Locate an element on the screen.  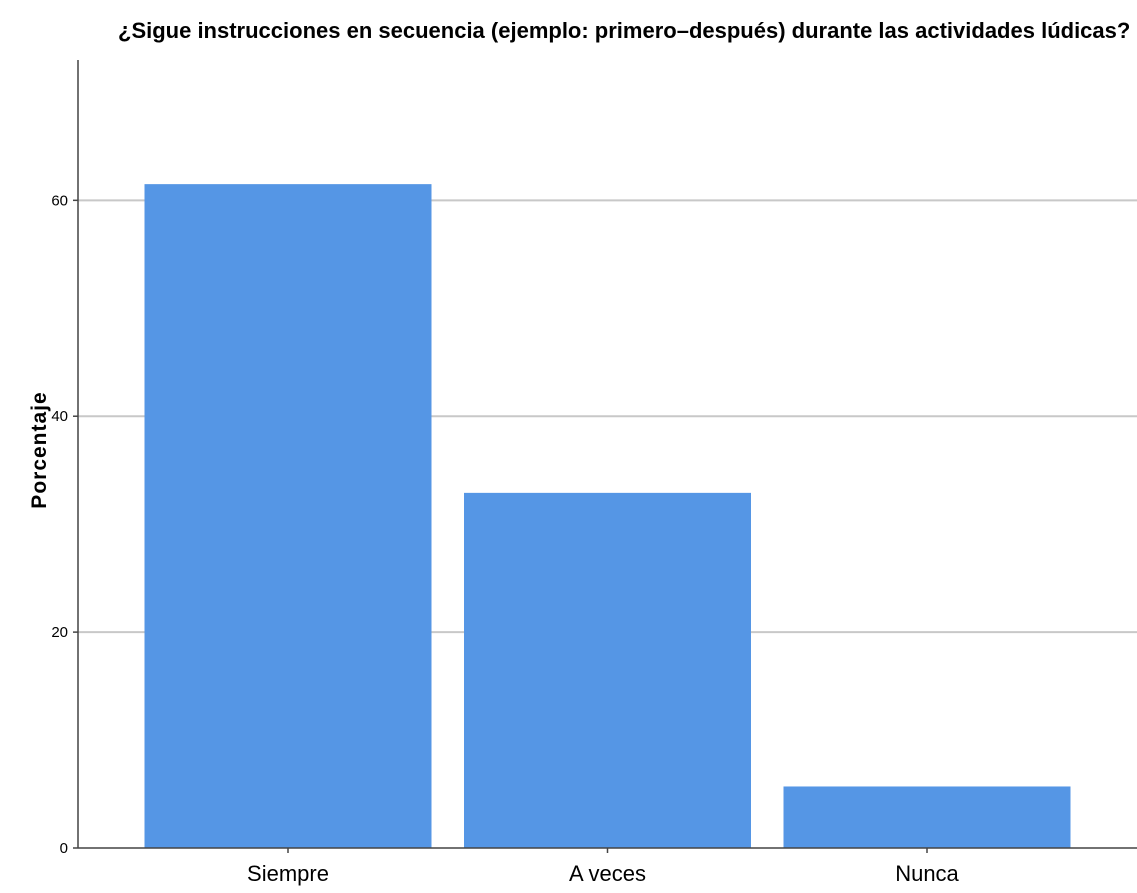
y-tick-label: 20 is located at coordinates (59, 632).